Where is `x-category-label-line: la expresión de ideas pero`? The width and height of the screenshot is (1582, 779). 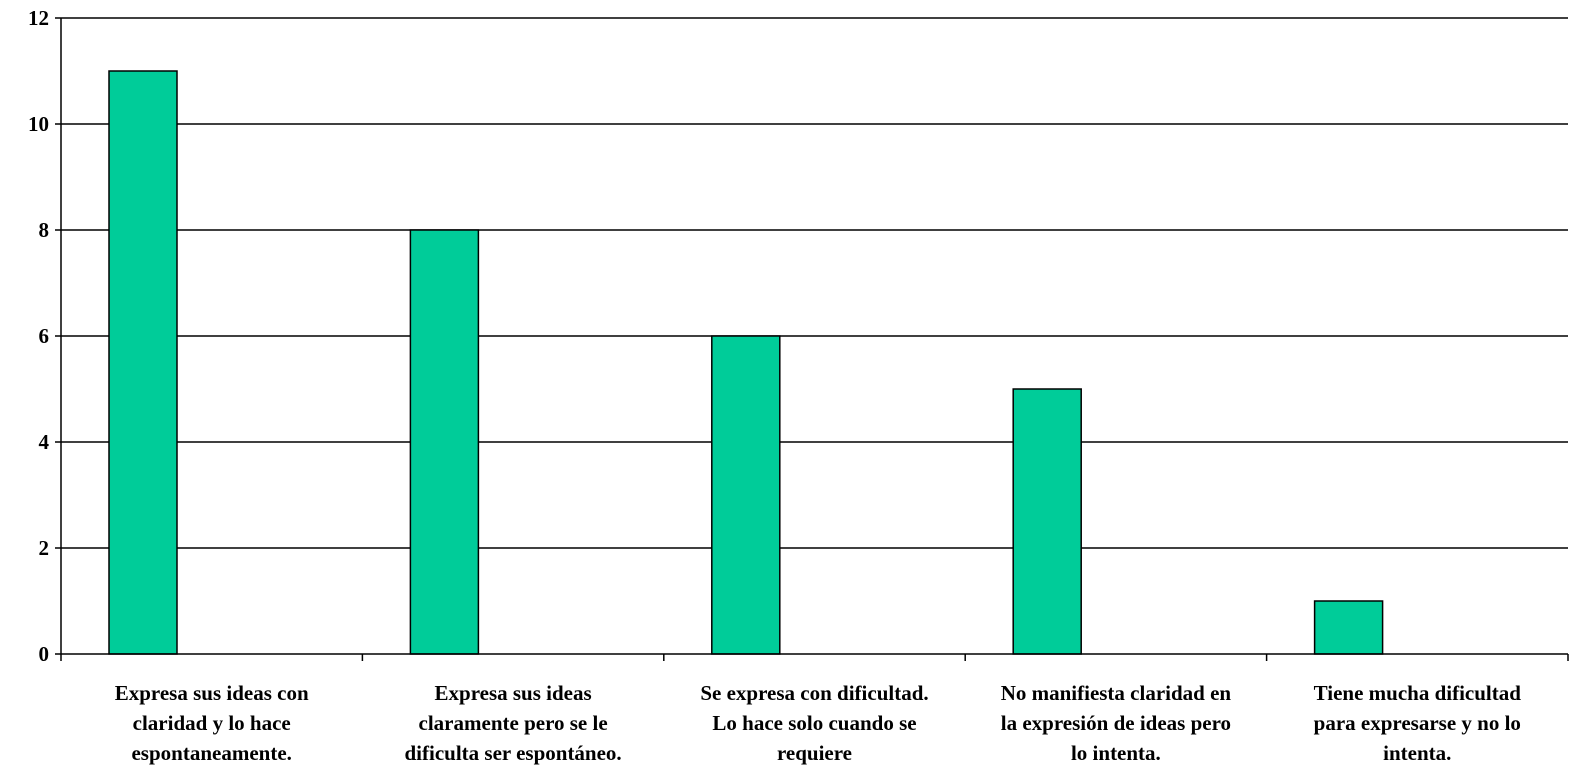
x-category-label-line: la expresión de ideas pero is located at coordinates (1116, 723).